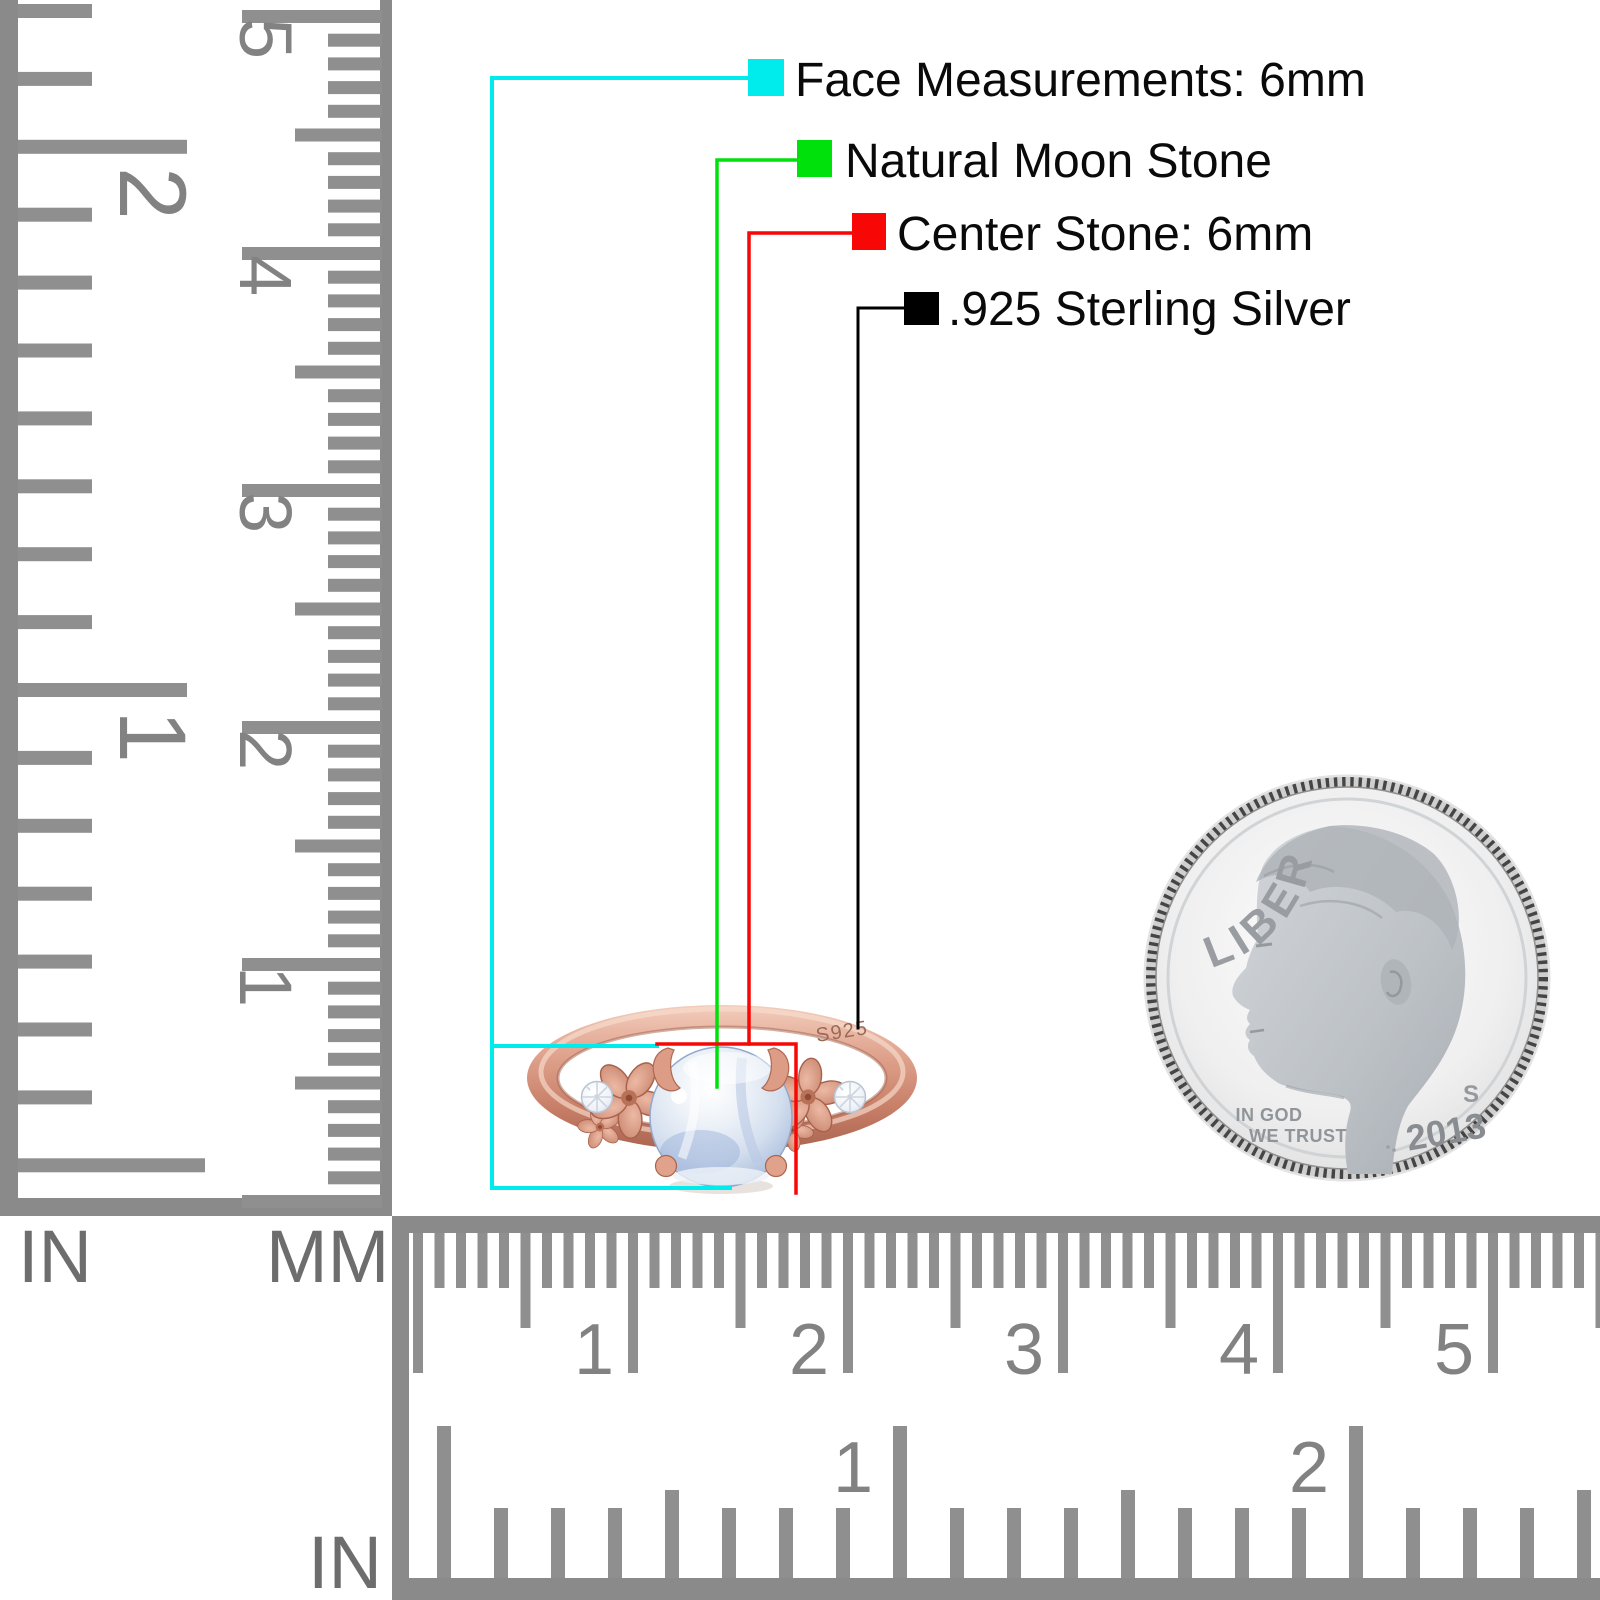  I want to click on coin-reeded-edge, so click(1347, 978).